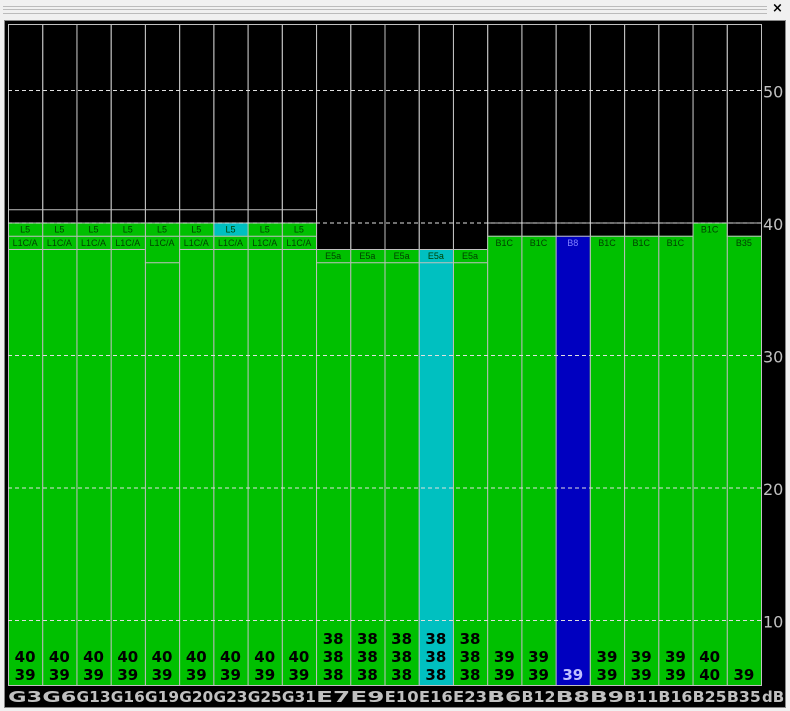 This screenshot has height=711, width=790. What do you see at coordinates (162, 453) in the screenshot?
I see `bar-G19` at bounding box center [162, 453].